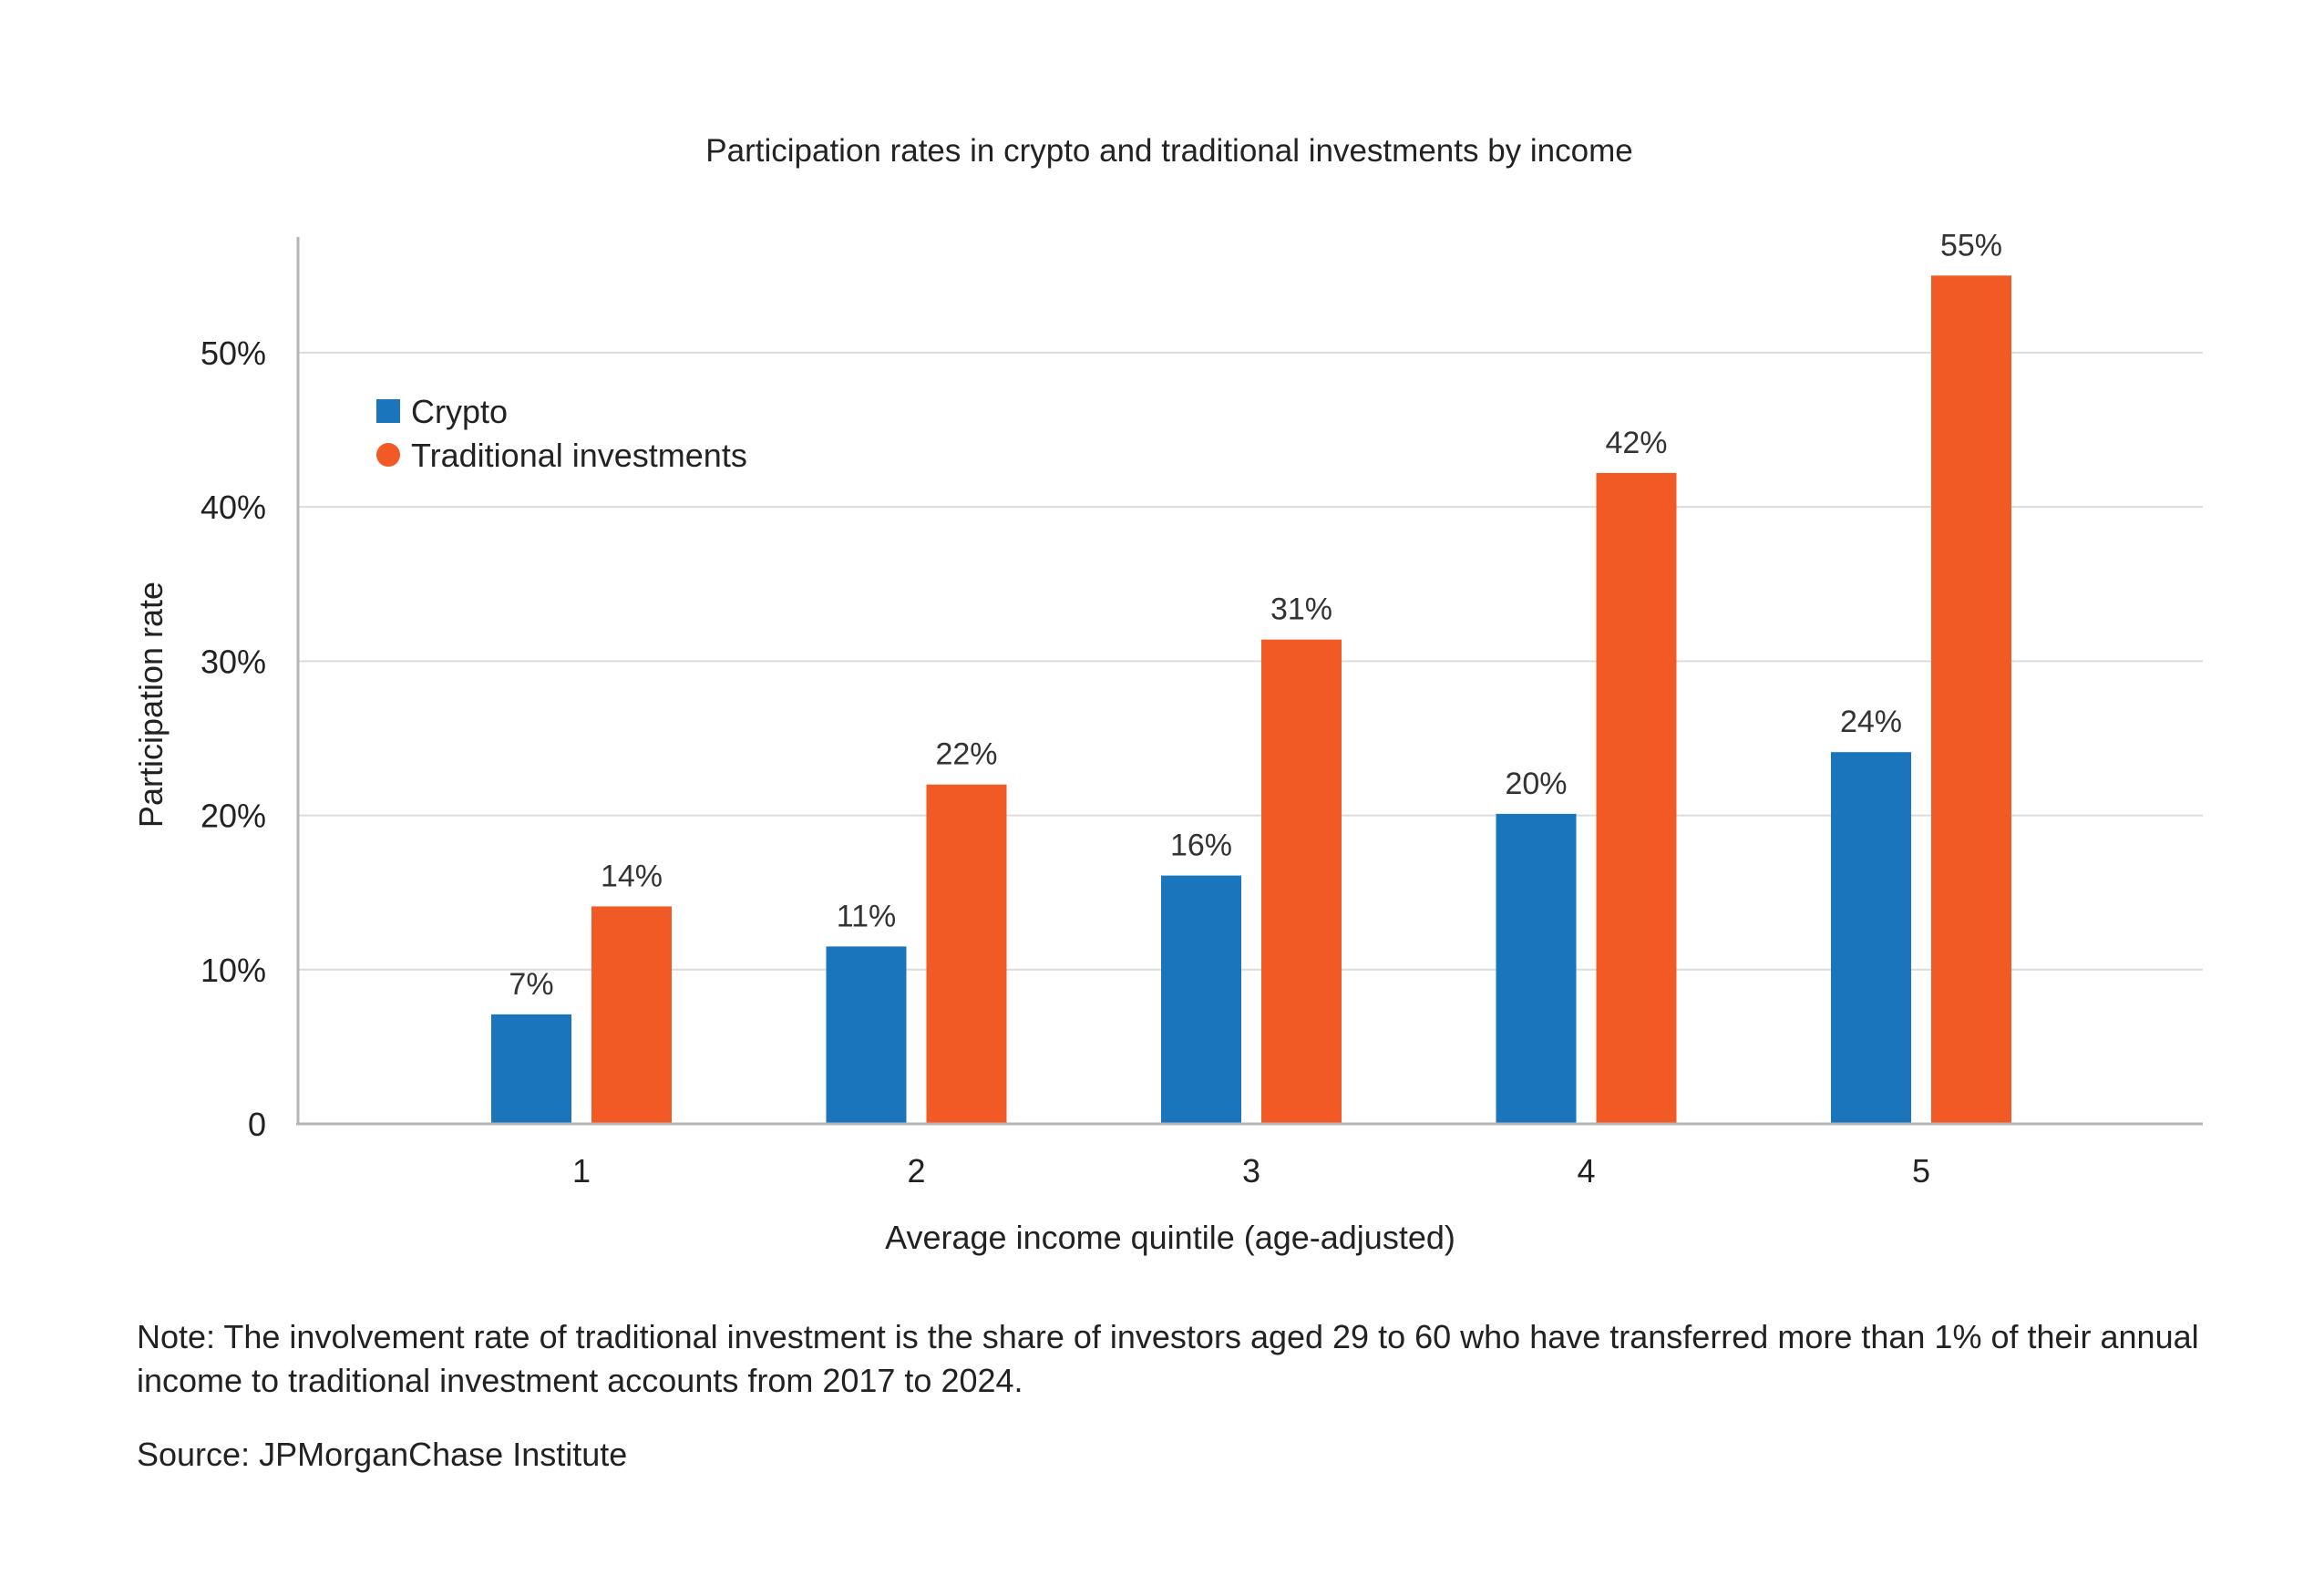 Image resolution: width=2324 pixels, height=1586 pixels. Describe the element at coordinates (233, 971) in the screenshot. I see `y-tick-label: 10%` at that location.